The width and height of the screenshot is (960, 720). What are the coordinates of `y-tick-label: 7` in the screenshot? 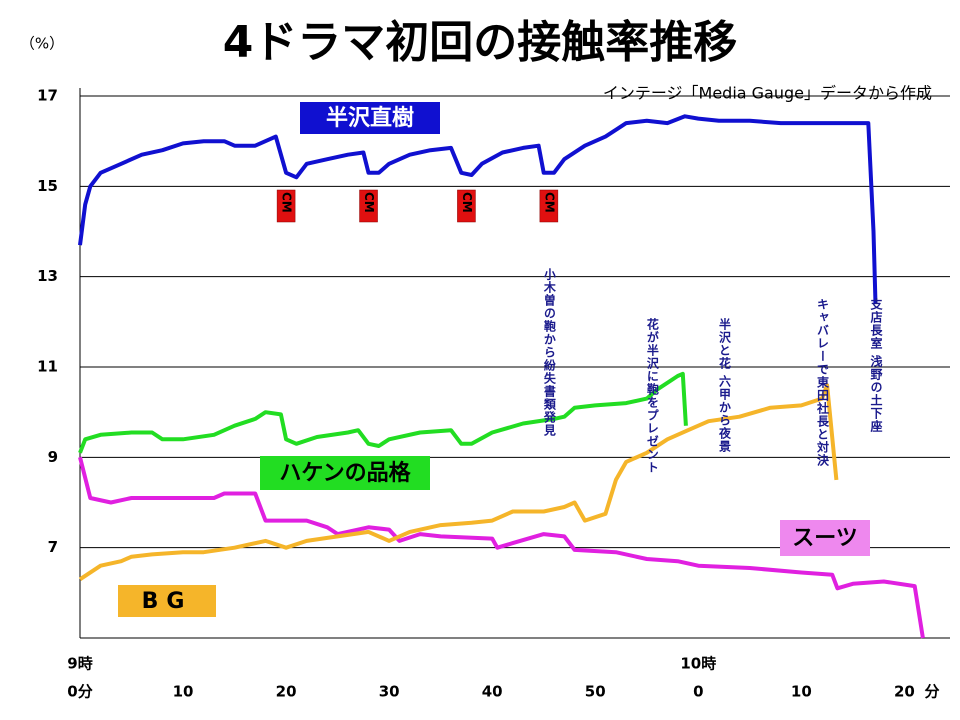 It's located at (53, 547).